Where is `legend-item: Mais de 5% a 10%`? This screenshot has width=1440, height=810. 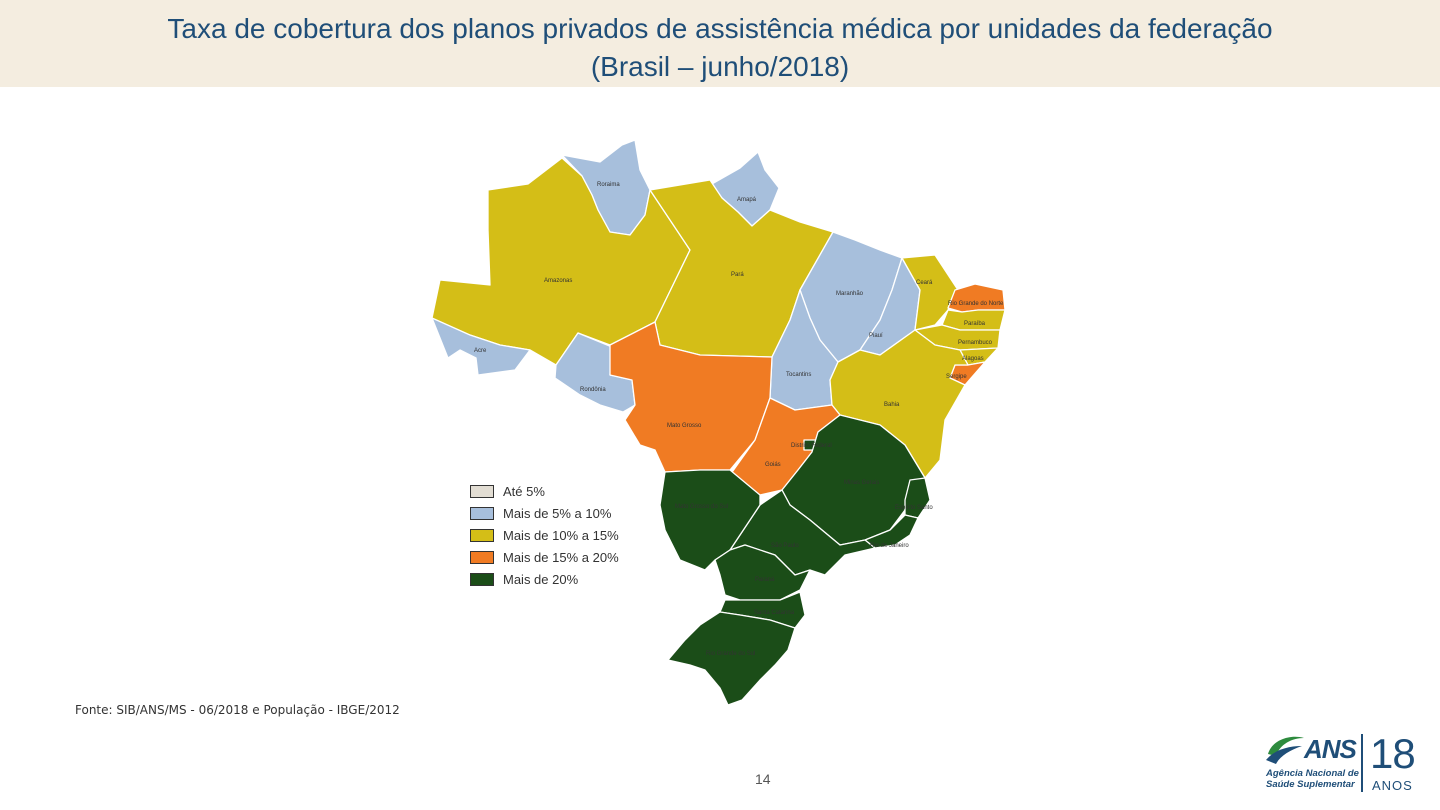 legend-item: Mais de 5% a 10% is located at coordinates (544, 513).